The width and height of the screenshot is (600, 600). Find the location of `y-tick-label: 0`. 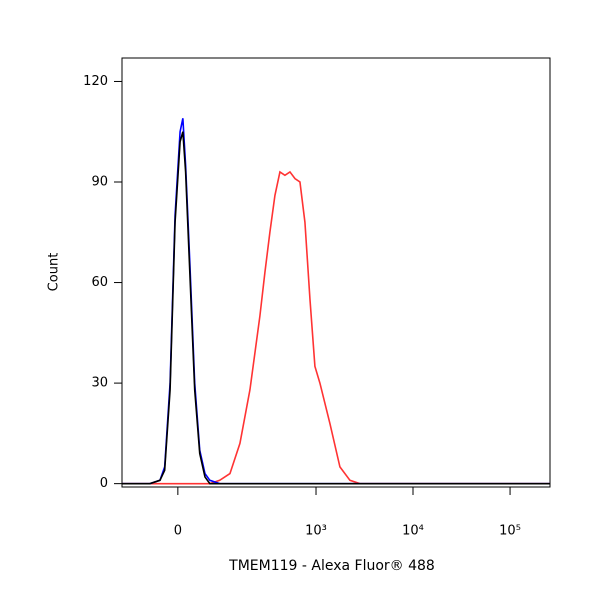

y-tick-label: 0 is located at coordinates (104, 483).